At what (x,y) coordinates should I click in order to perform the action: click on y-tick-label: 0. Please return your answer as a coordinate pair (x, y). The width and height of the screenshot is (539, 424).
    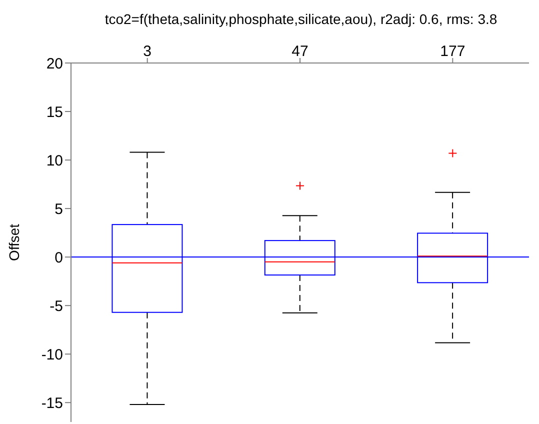
    Looking at the image, I should click on (58, 257).